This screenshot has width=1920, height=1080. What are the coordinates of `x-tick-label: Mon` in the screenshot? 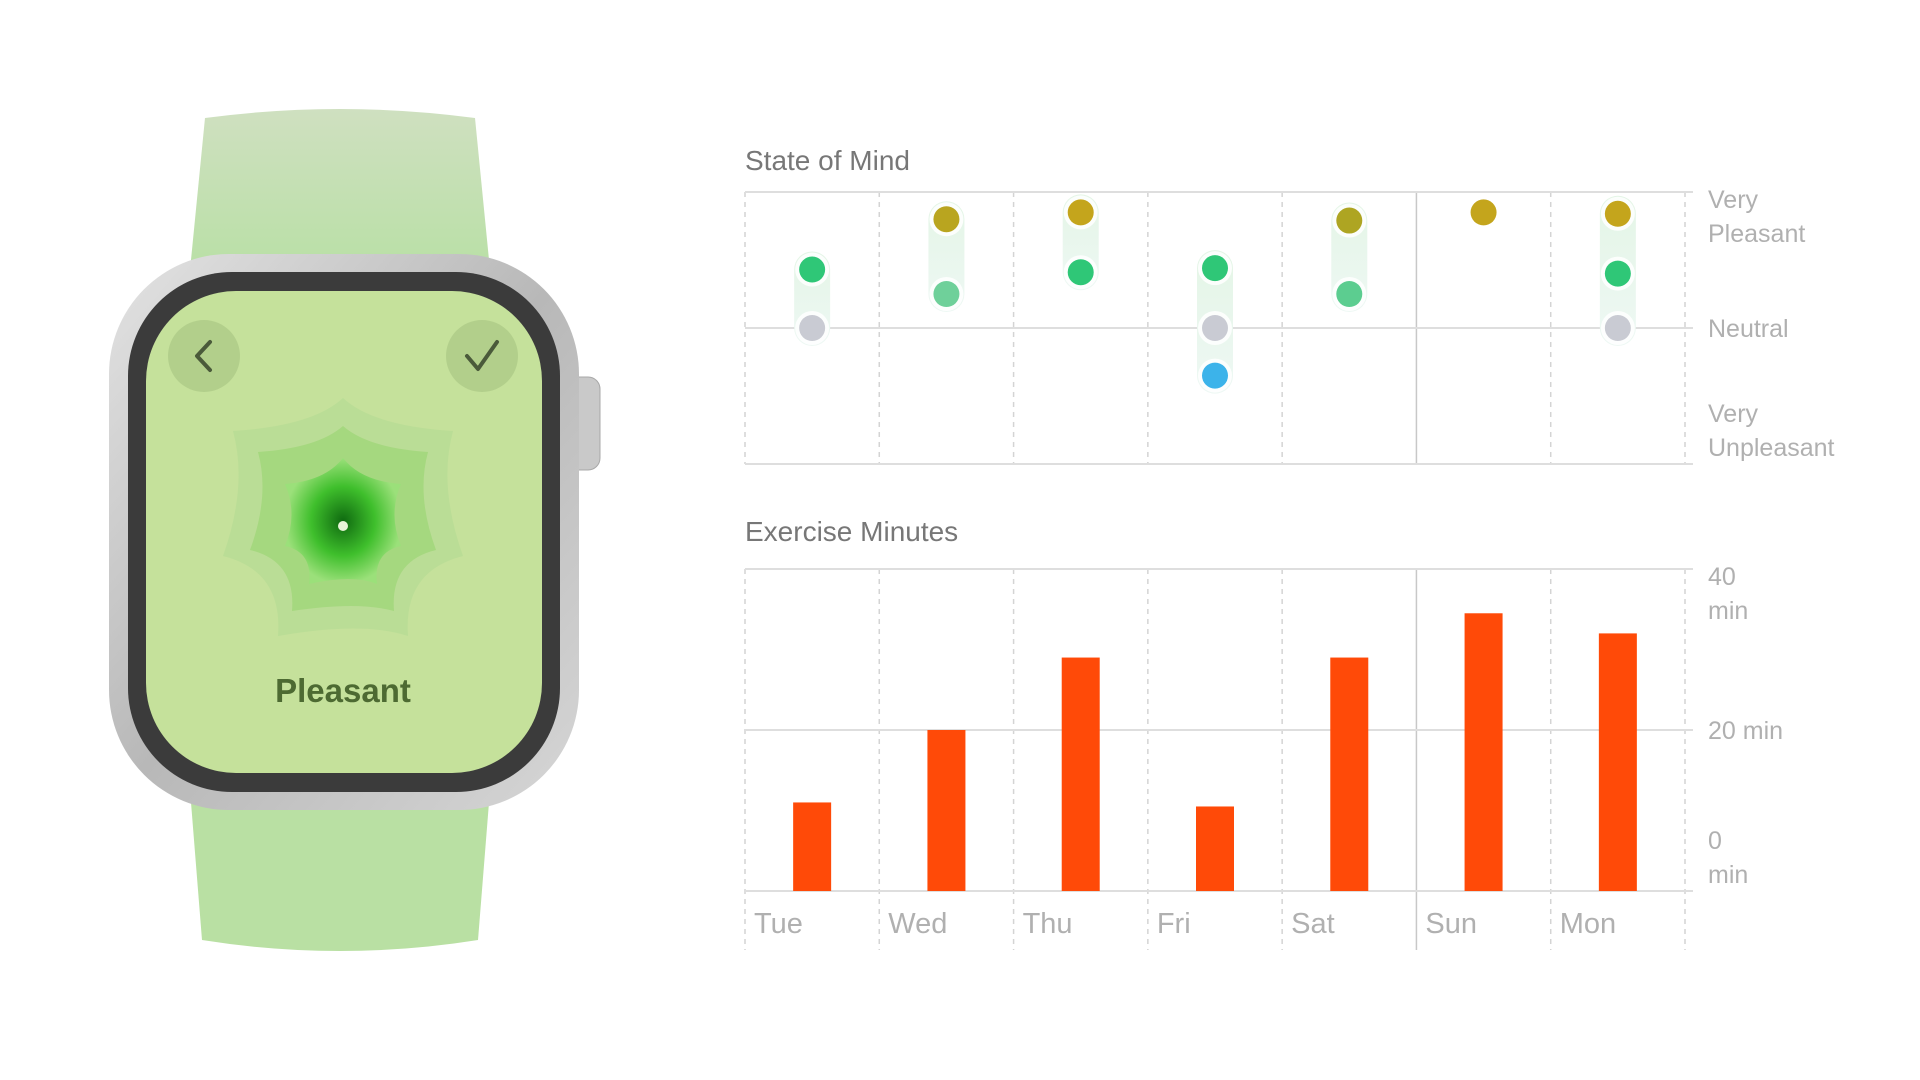 It's located at (1588, 924).